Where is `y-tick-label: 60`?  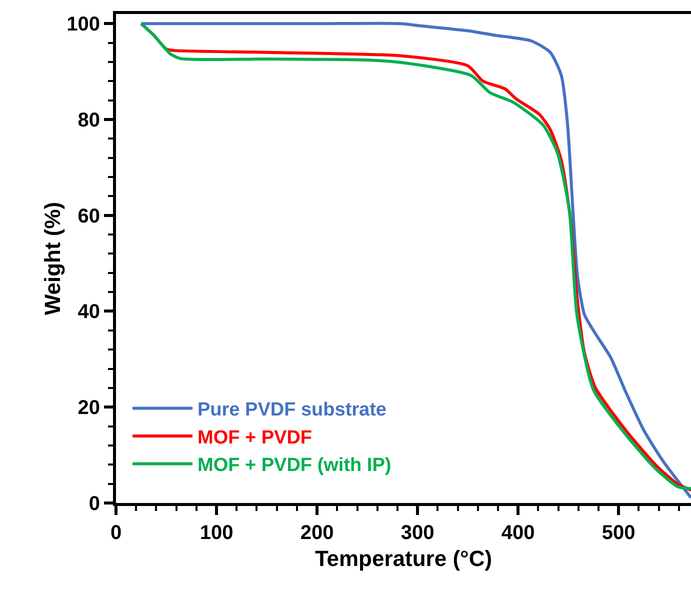 y-tick-label: 60 is located at coordinates (89, 216).